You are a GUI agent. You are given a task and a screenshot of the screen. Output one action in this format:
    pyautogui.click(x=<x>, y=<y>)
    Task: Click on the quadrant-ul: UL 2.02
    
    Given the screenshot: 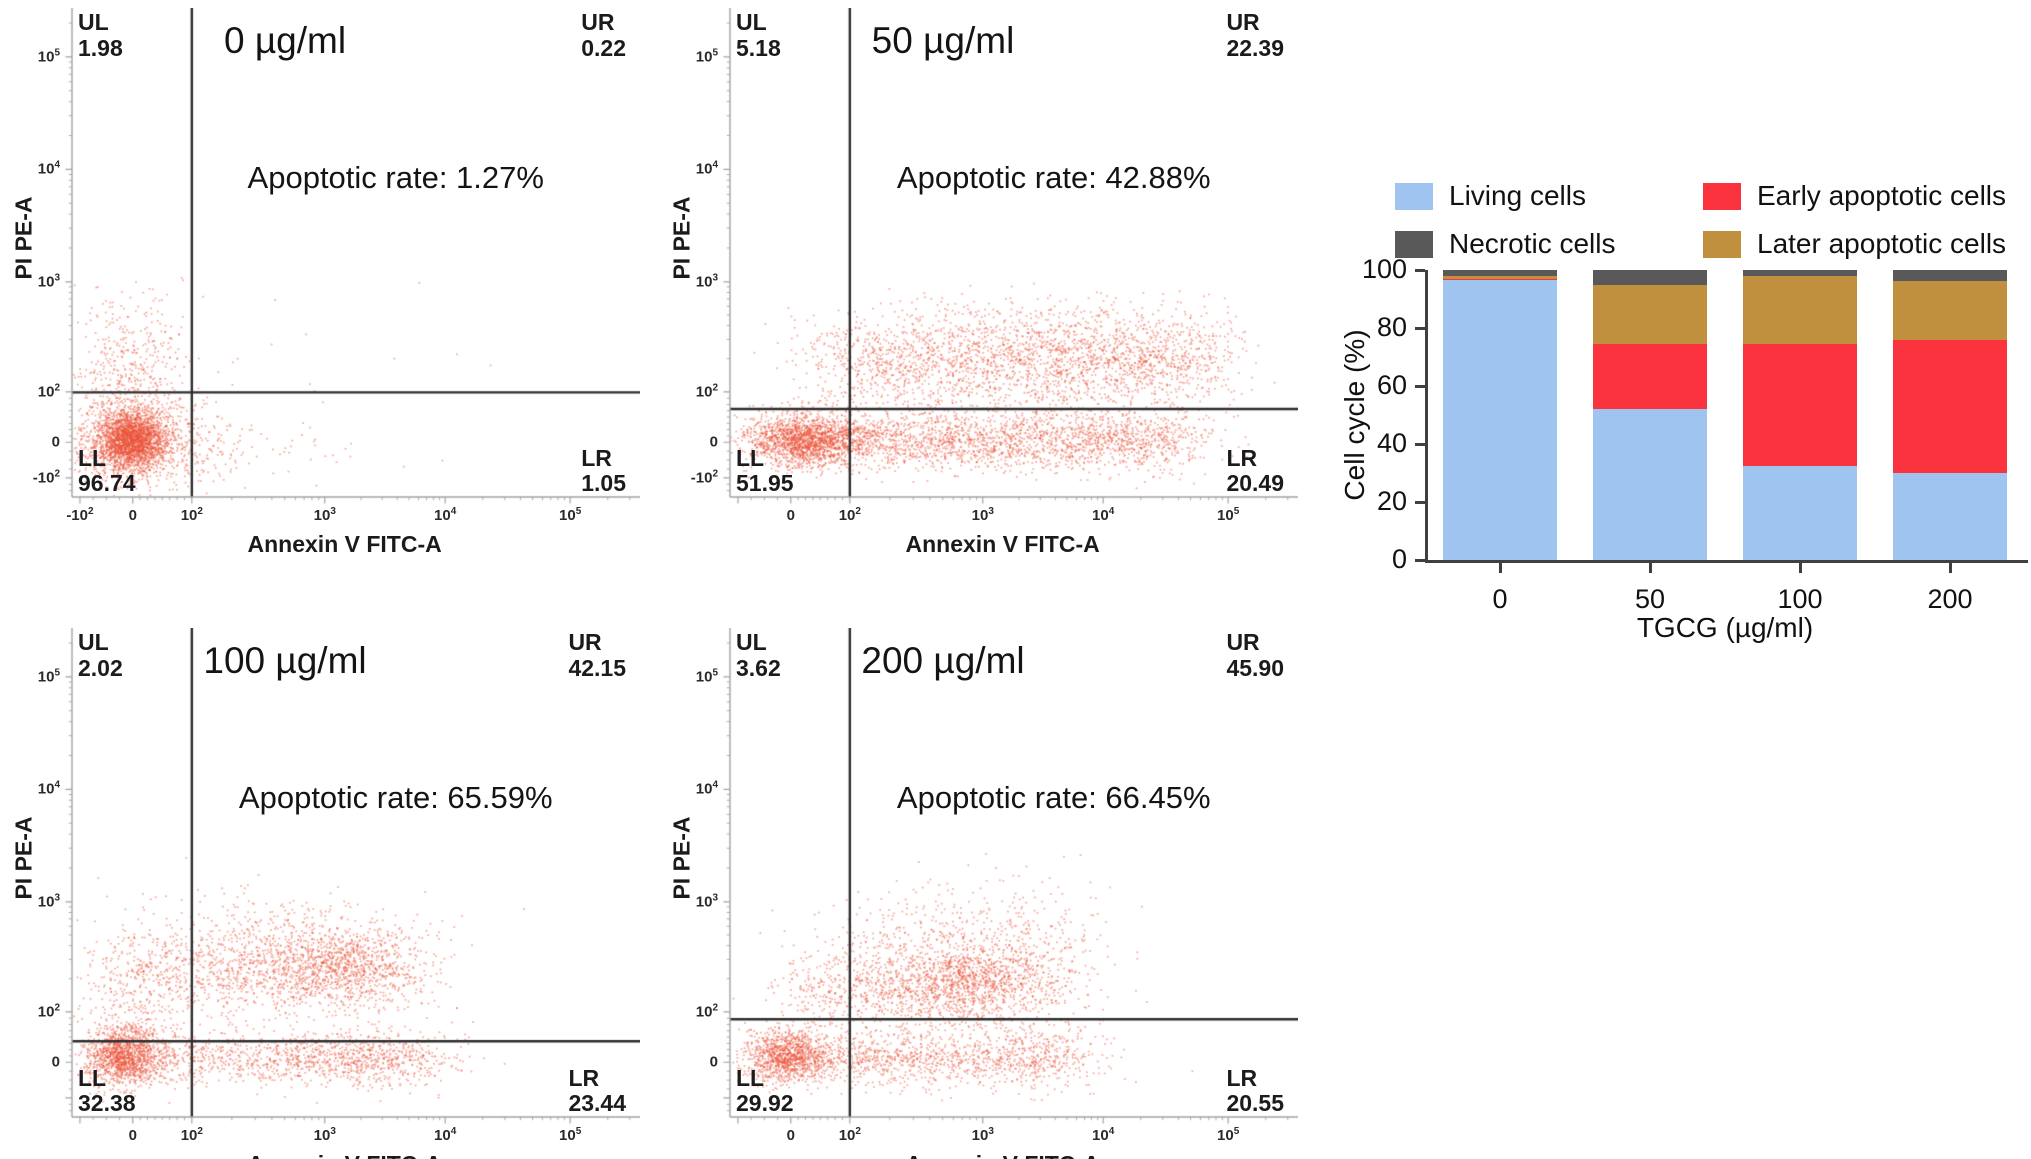 What is the action you would take?
    pyautogui.click(x=100, y=655)
    